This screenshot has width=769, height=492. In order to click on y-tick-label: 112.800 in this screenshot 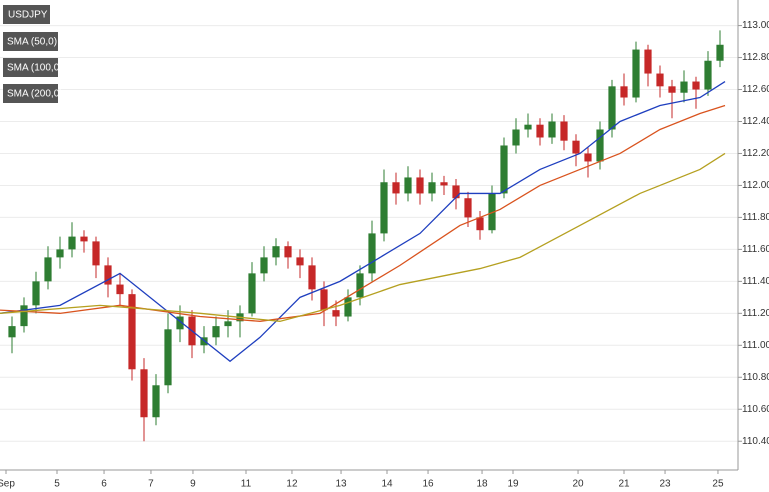, I will do `click(755, 57)`.